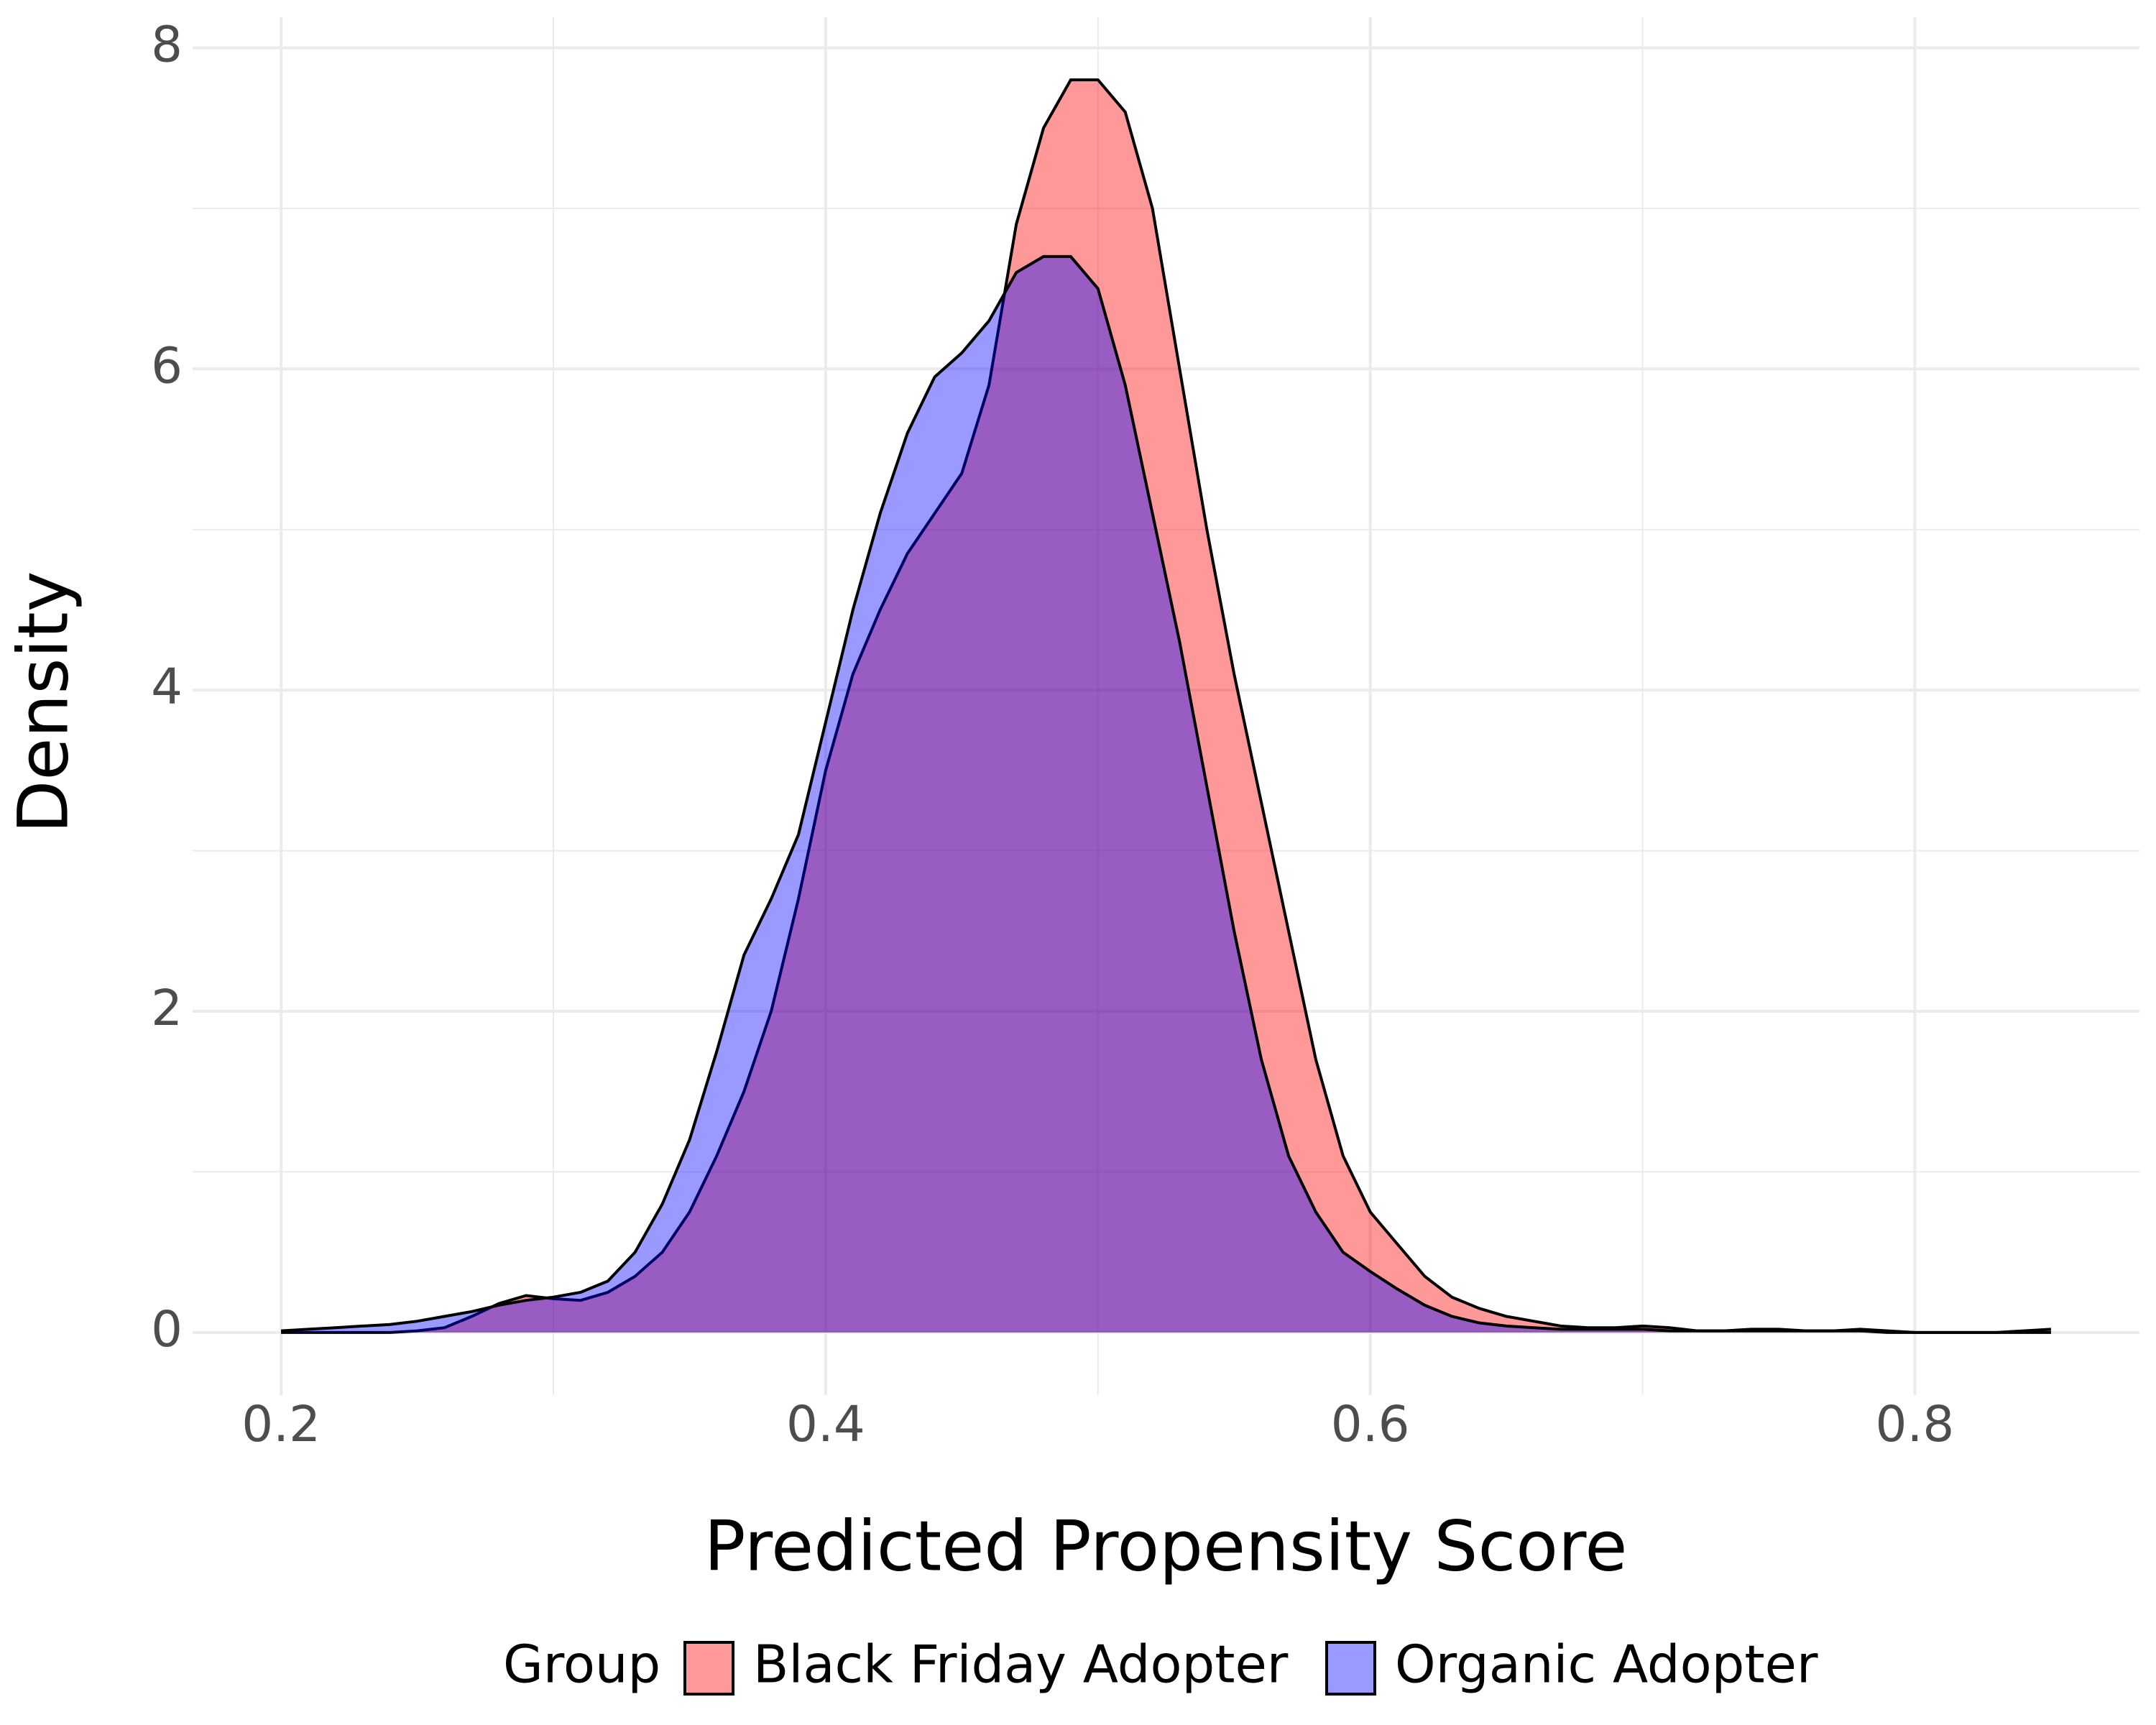 This screenshot has width=2156, height=1725. I want to click on y-tick-label: 2, so click(167, 1008).